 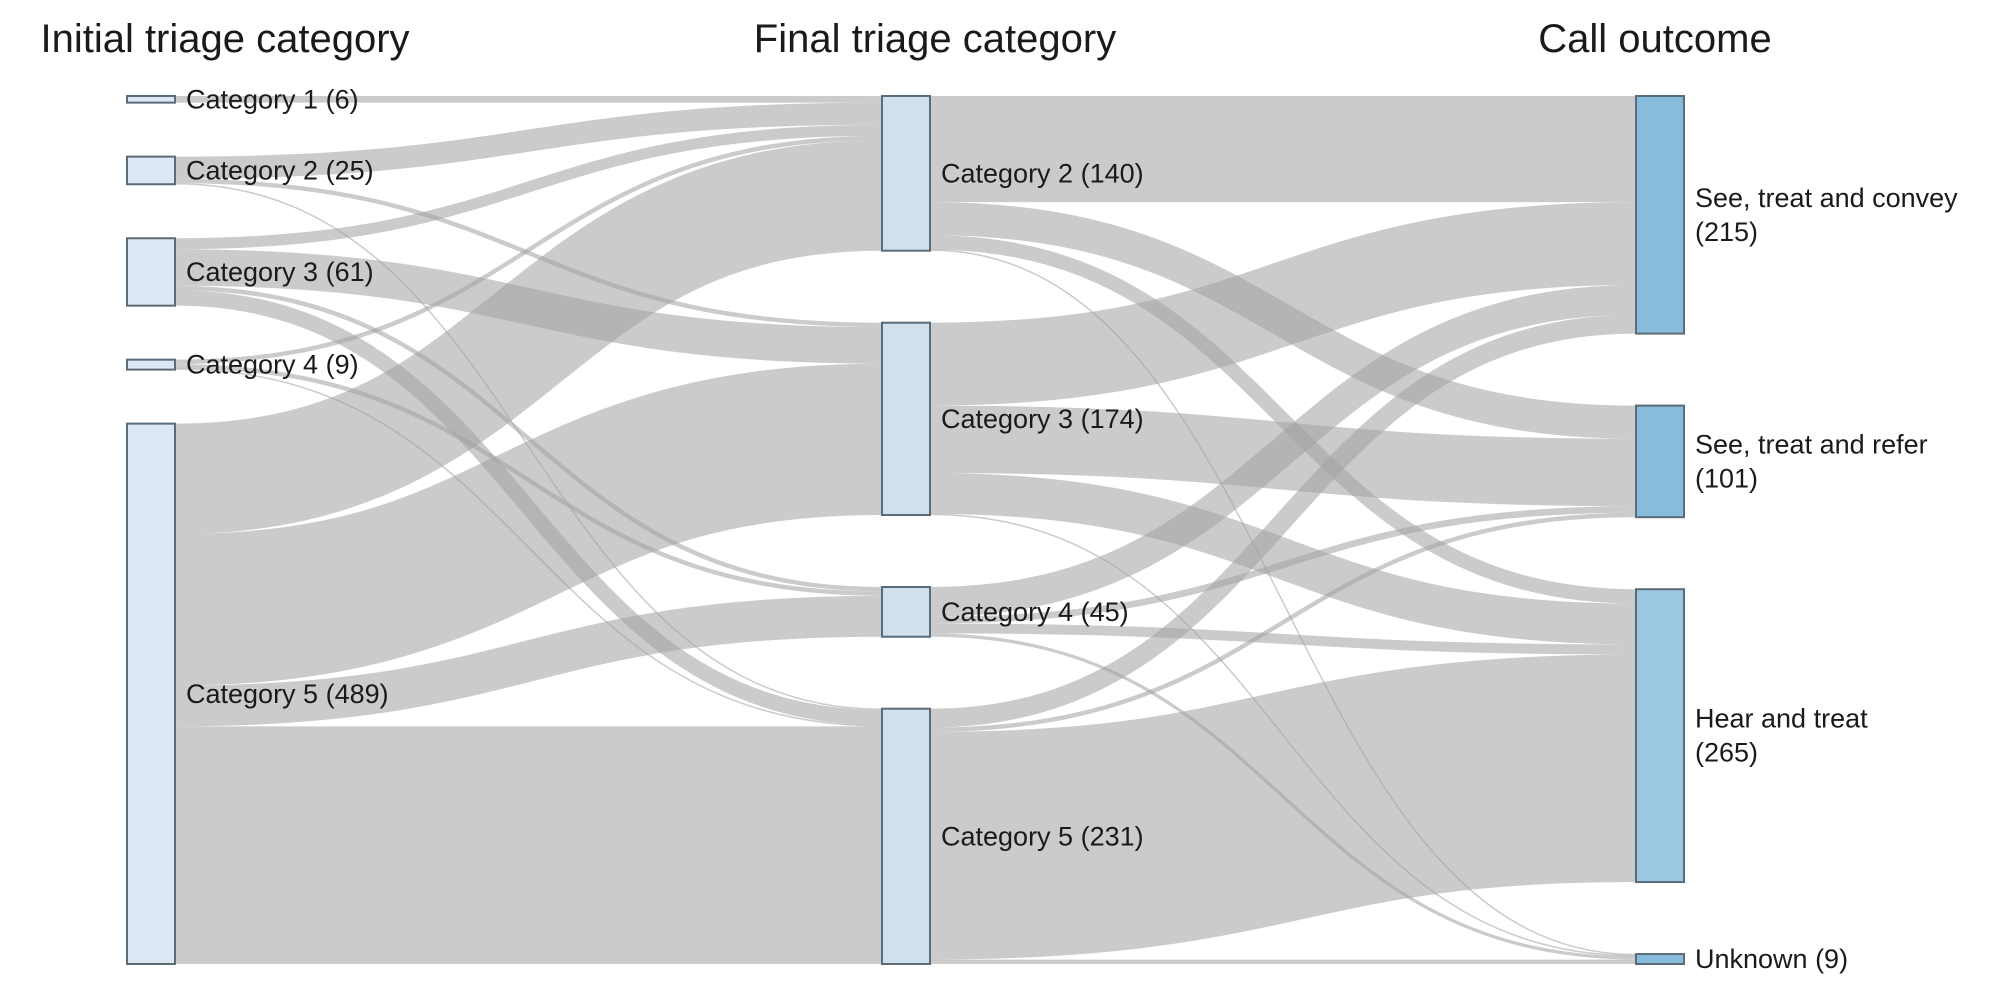 What do you see at coordinates (906, 173) in the screenshot?
I see `node-f2` at bounding box center [906, 173].